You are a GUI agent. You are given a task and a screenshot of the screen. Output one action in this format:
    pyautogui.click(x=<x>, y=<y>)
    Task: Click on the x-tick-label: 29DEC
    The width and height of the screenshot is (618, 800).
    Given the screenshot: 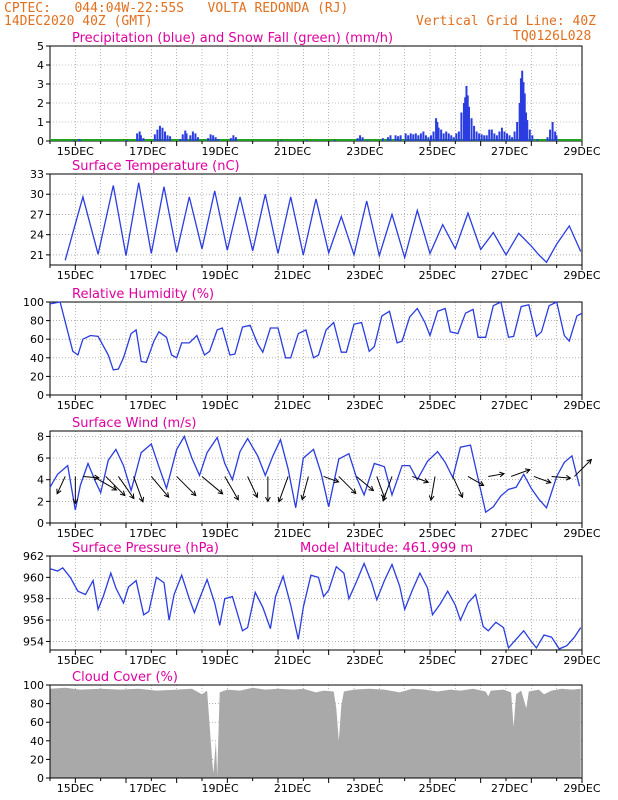 What is the action you would take?
    pyautogui.click(x=581, y=275)
    